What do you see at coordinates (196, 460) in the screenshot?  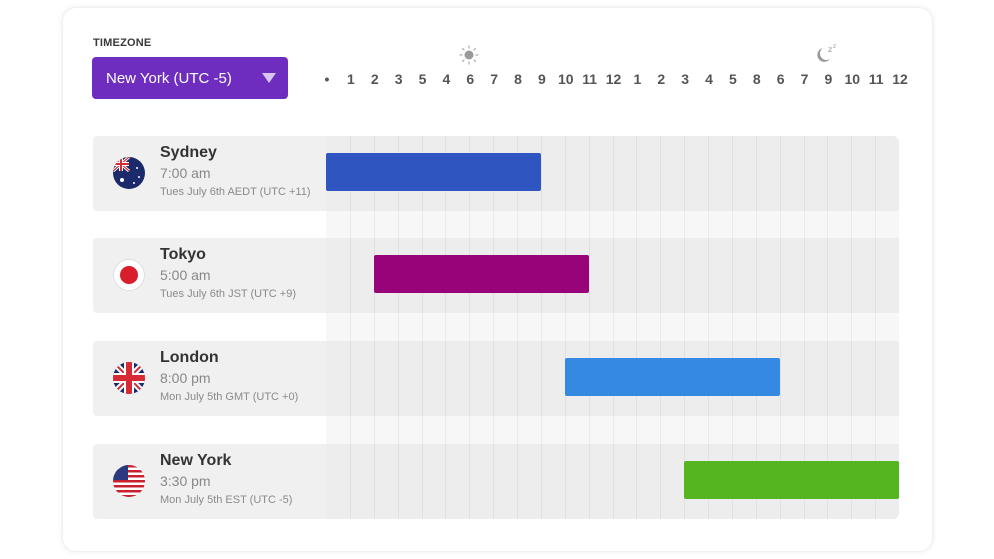 I see `city-name: New York` at bounding box center [196, 460].